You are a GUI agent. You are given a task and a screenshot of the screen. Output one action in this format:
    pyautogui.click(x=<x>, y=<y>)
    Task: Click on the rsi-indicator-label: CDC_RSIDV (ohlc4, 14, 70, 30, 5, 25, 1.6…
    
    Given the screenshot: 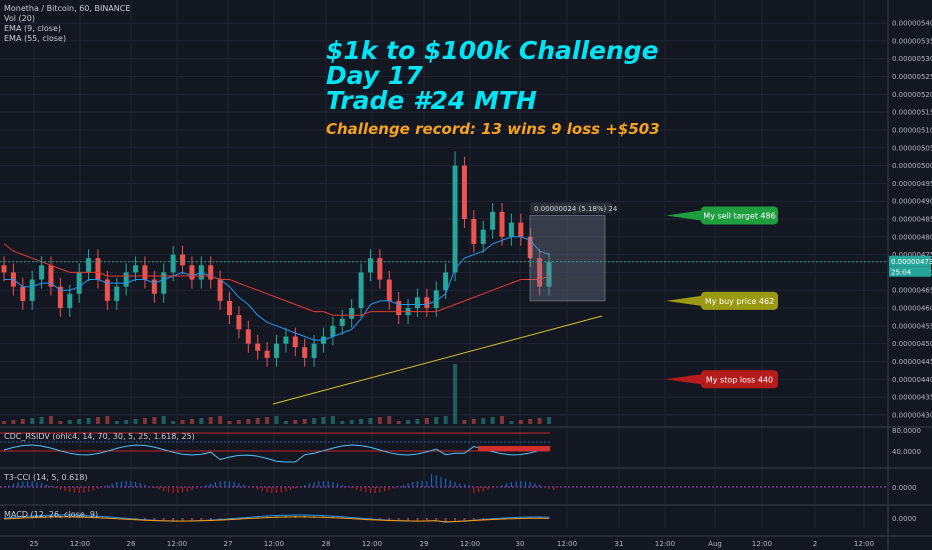 What is the action you would take?
    pyautogui.click(x=99, y=436)
    